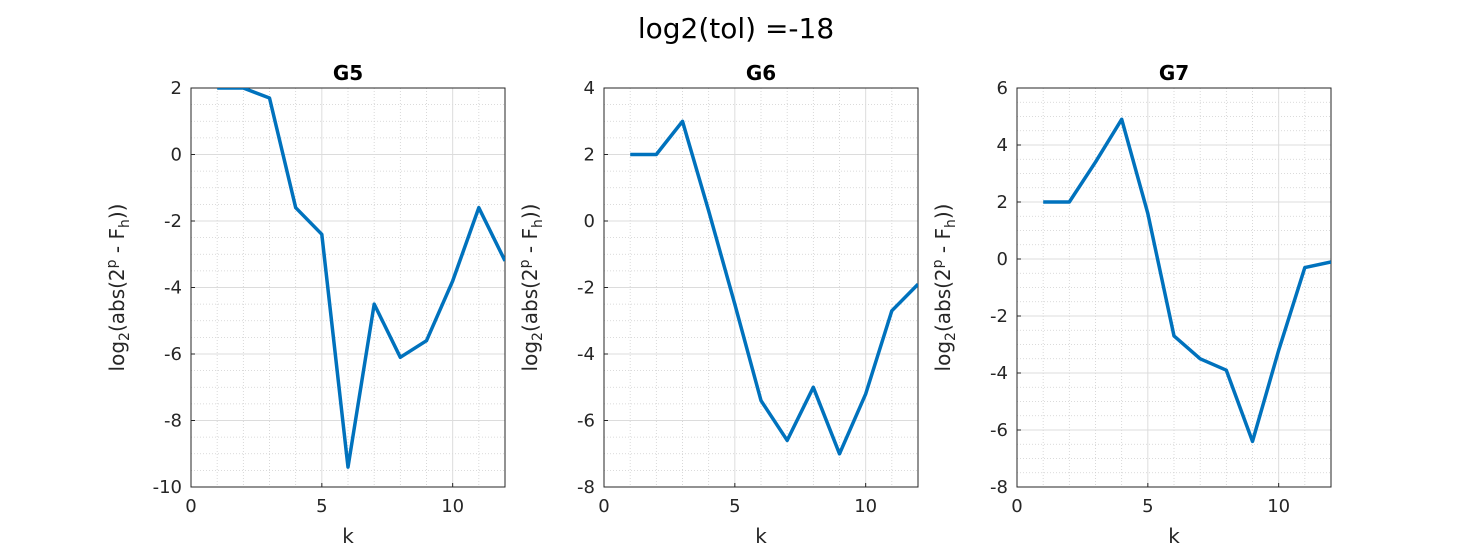 The width and height of the screenshot is (1472, 549). I want to click on y-tick-label: 6, so click(1002, 88).